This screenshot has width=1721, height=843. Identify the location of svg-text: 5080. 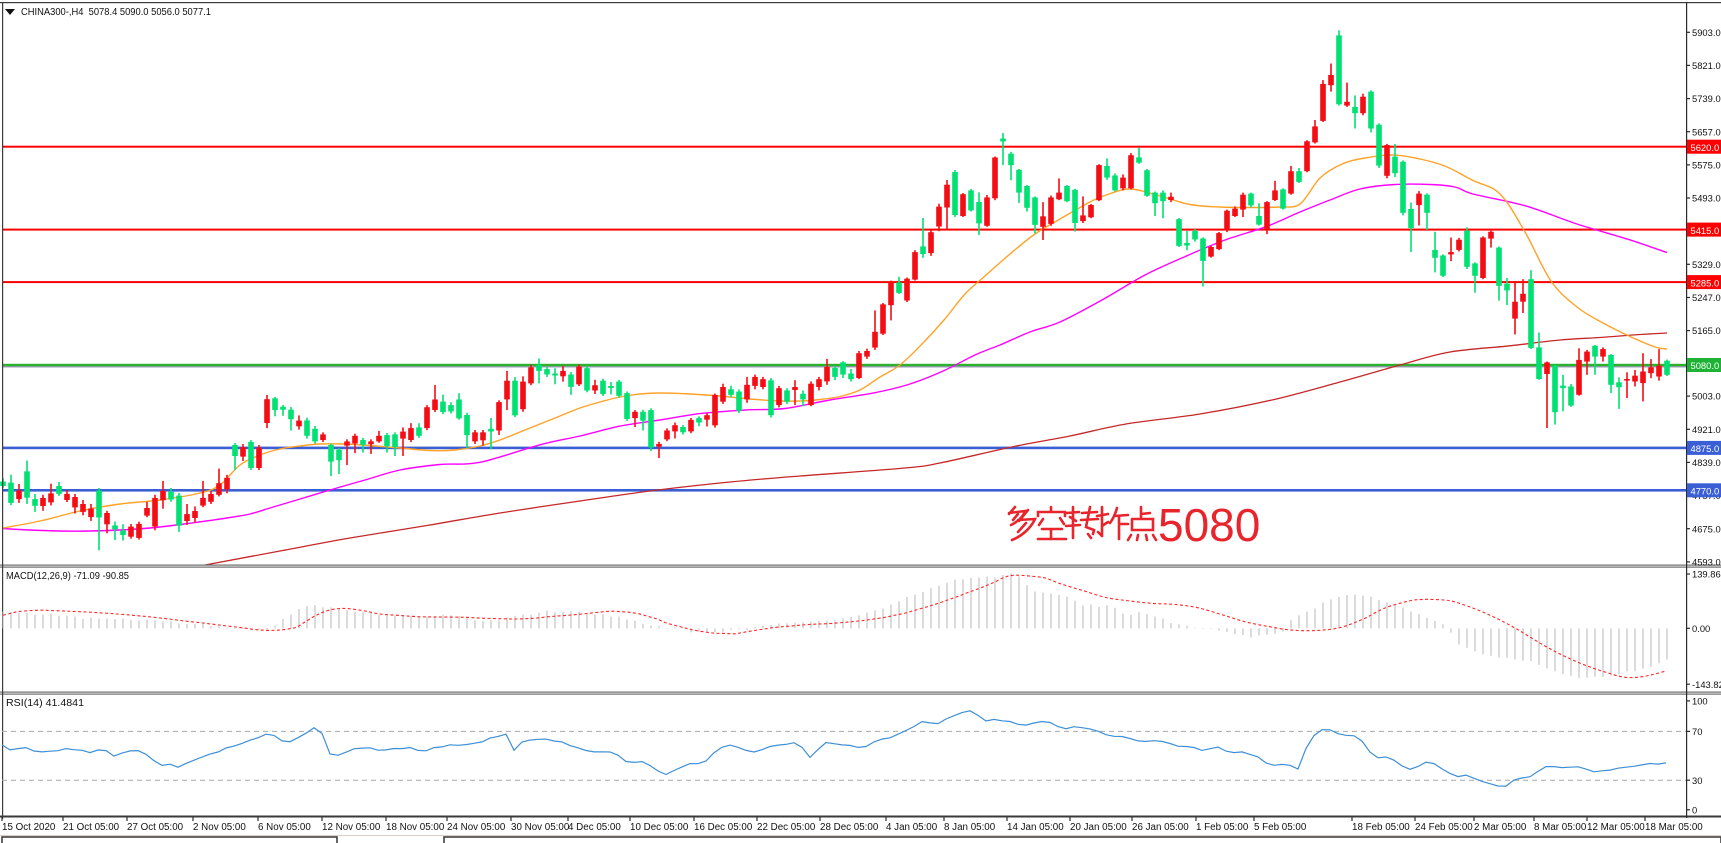
(1209, 525).